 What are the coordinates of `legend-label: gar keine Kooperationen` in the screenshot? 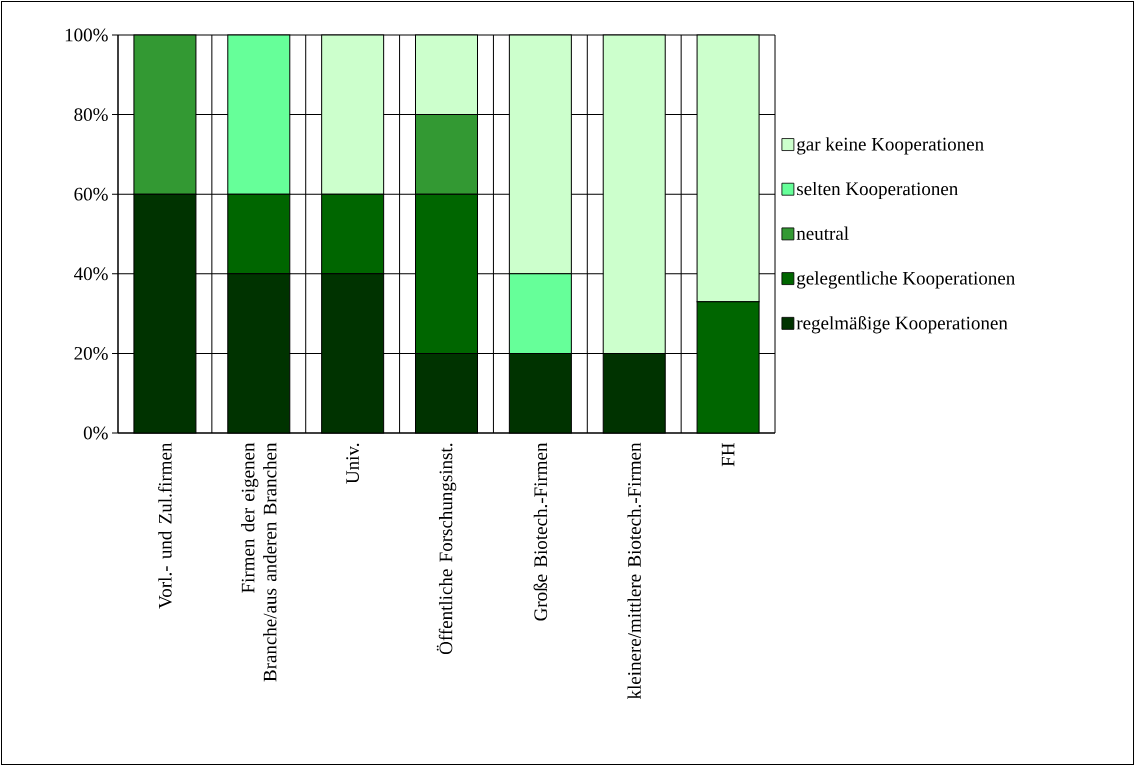 It's located at (890, 146).